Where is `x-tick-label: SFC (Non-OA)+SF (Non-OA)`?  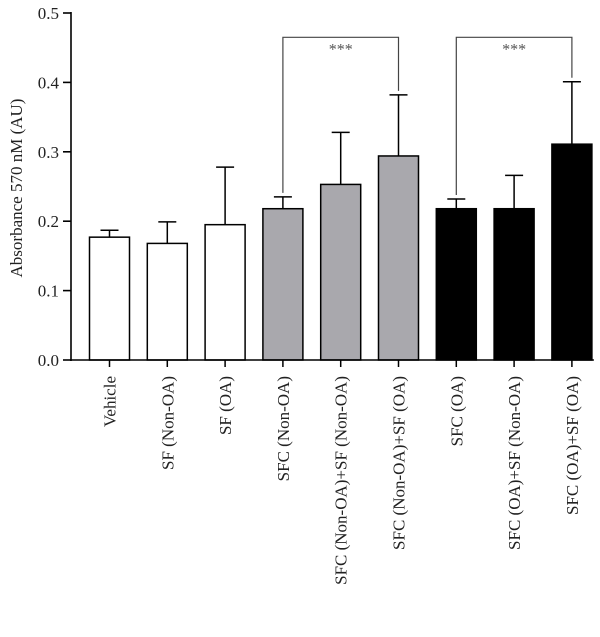 x-tick-label: SFC (Non-OA)+SF (Non-OA) is located at coordinates (341, 480).